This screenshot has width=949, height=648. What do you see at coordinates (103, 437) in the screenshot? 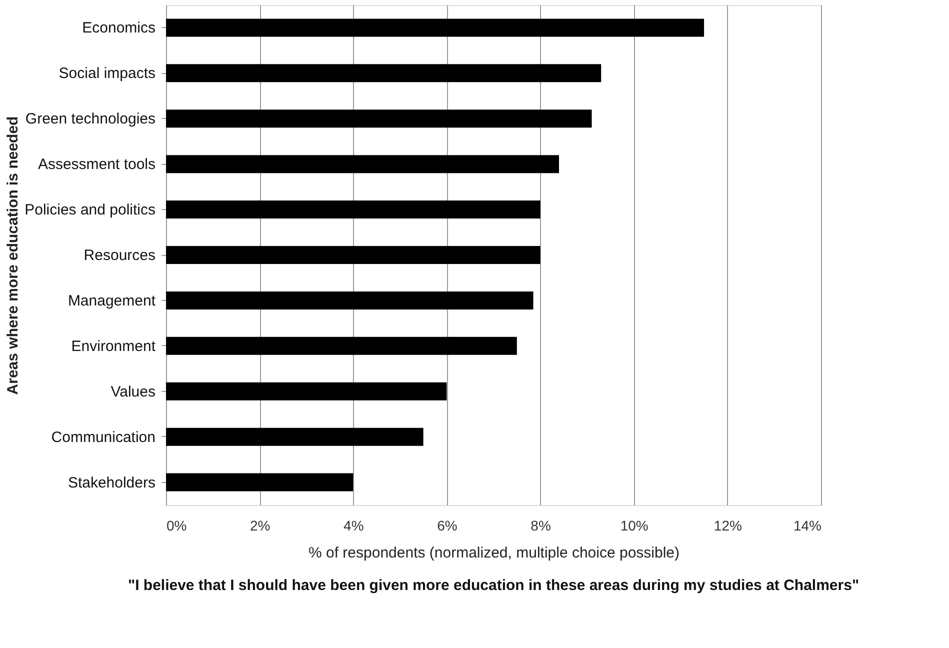
I see `y-tick-label: Communication` at bounding box center [103, 437].